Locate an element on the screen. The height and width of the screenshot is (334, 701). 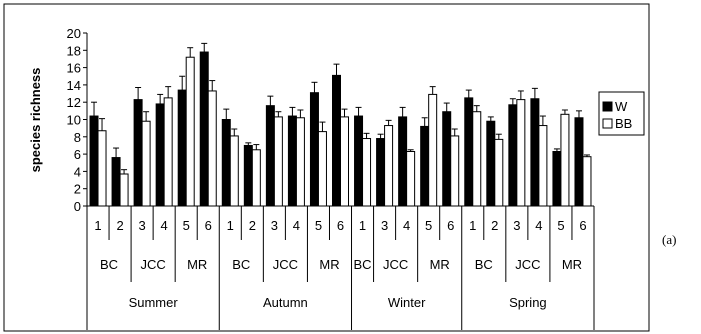
panel-label: (a) is located at coordinates (669, 239).